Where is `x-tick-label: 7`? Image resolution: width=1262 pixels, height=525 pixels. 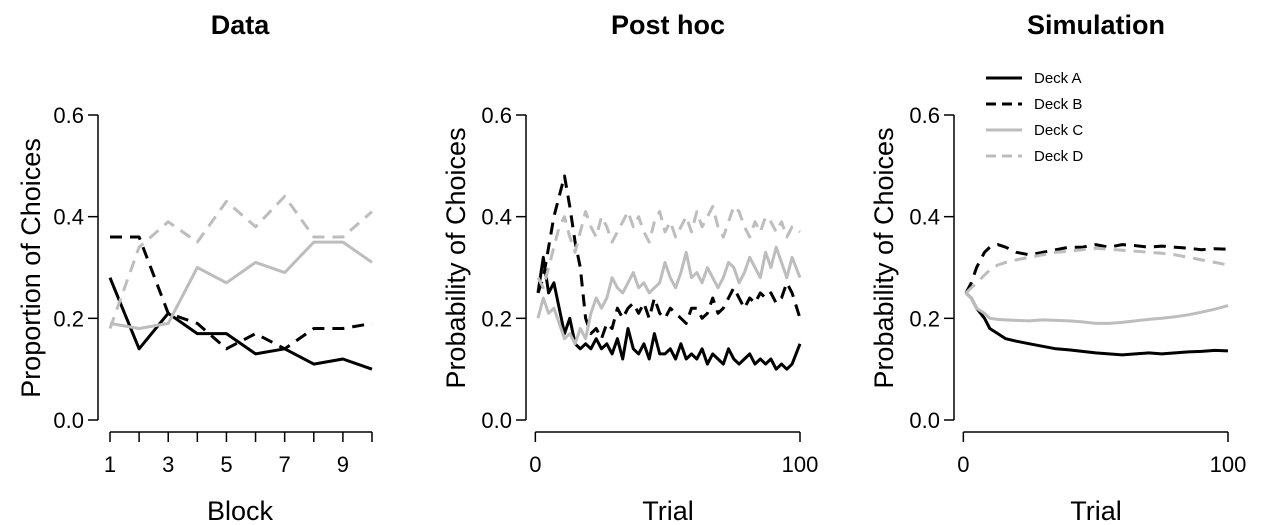
x-tick-label: 7 is located at coordinates (285, 464).